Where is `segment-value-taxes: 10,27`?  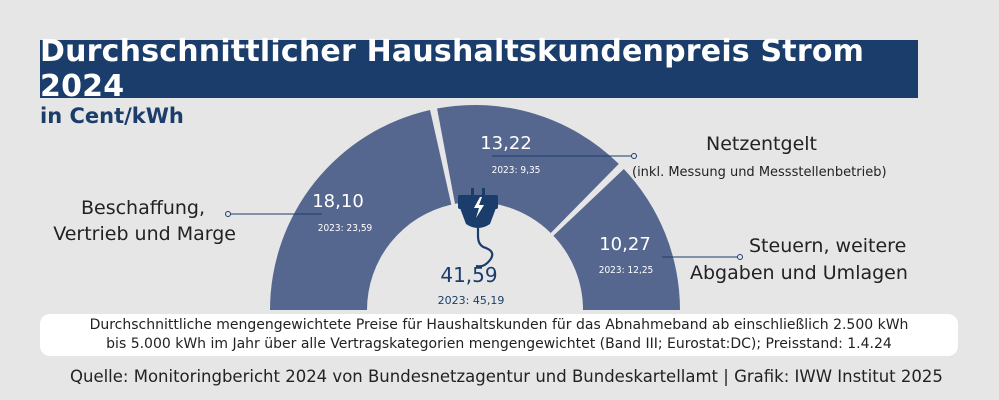
segment-value-taxes: 10,27 is located at coordinates (625, 244).